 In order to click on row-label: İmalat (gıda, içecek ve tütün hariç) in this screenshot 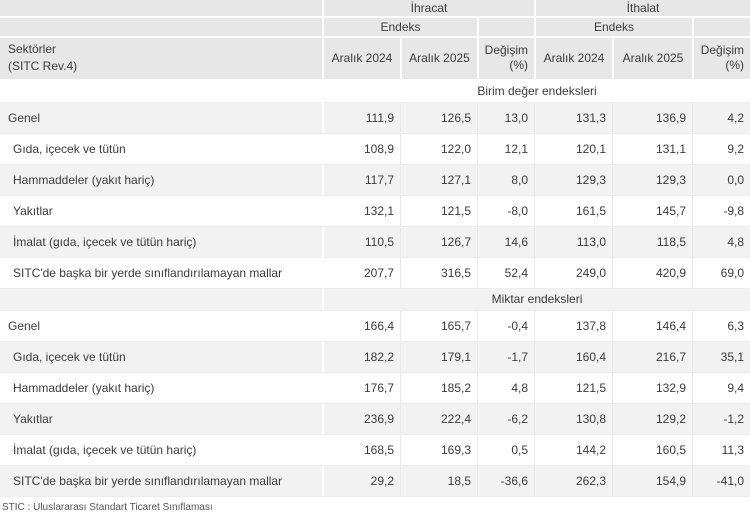, I will do `click(161, 242)`.